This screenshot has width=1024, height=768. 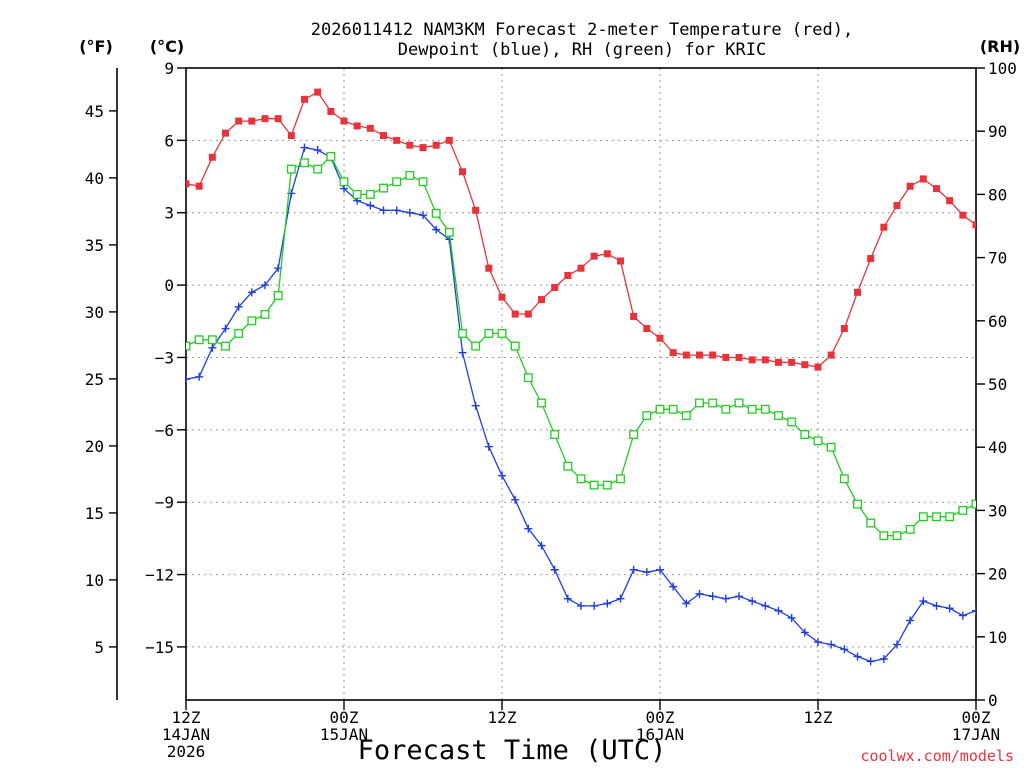 What do you see at coordinates (997, 131) in the screenshot?
I see `rh-tick-label: 90` at bounding box center [997, 131].